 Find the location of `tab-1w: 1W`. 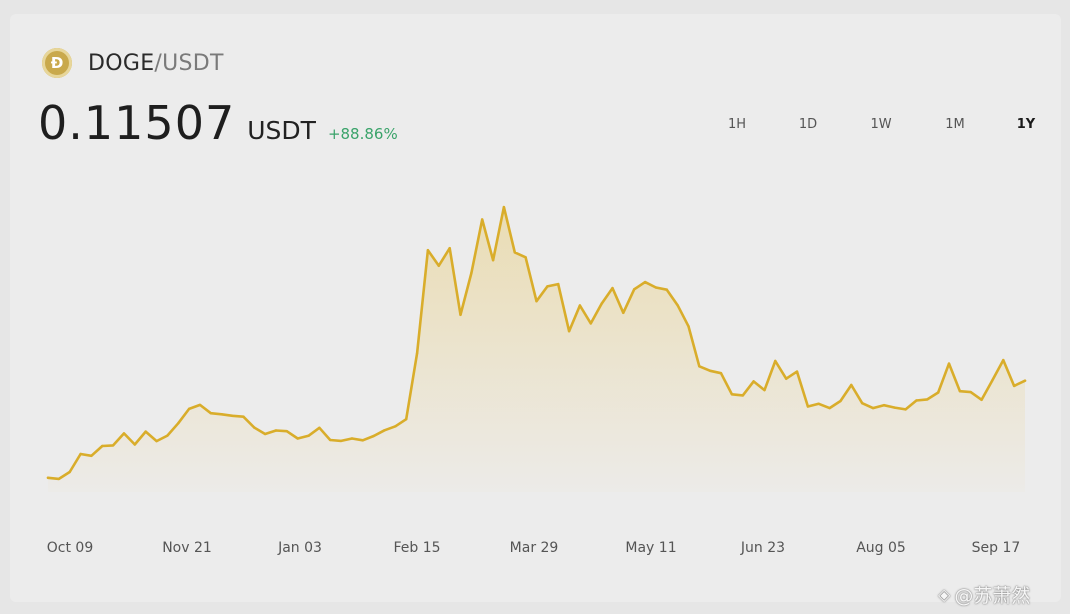

tab-1w: 1W is located at coordinates (881, 124).